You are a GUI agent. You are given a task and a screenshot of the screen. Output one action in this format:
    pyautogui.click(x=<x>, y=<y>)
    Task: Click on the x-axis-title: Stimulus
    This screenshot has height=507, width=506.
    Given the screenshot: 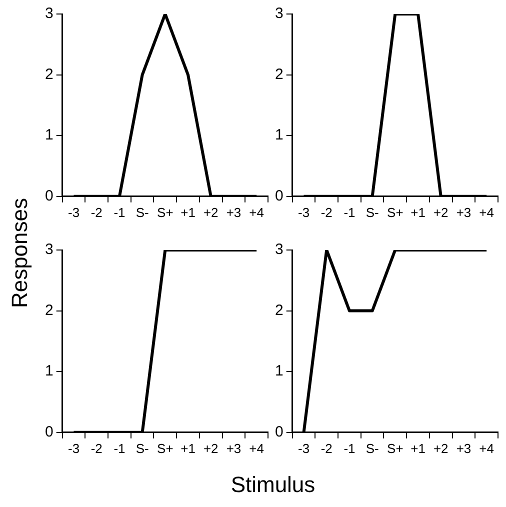 What is the action you would take?
    pyautogui.click(x=273, y=485)
    